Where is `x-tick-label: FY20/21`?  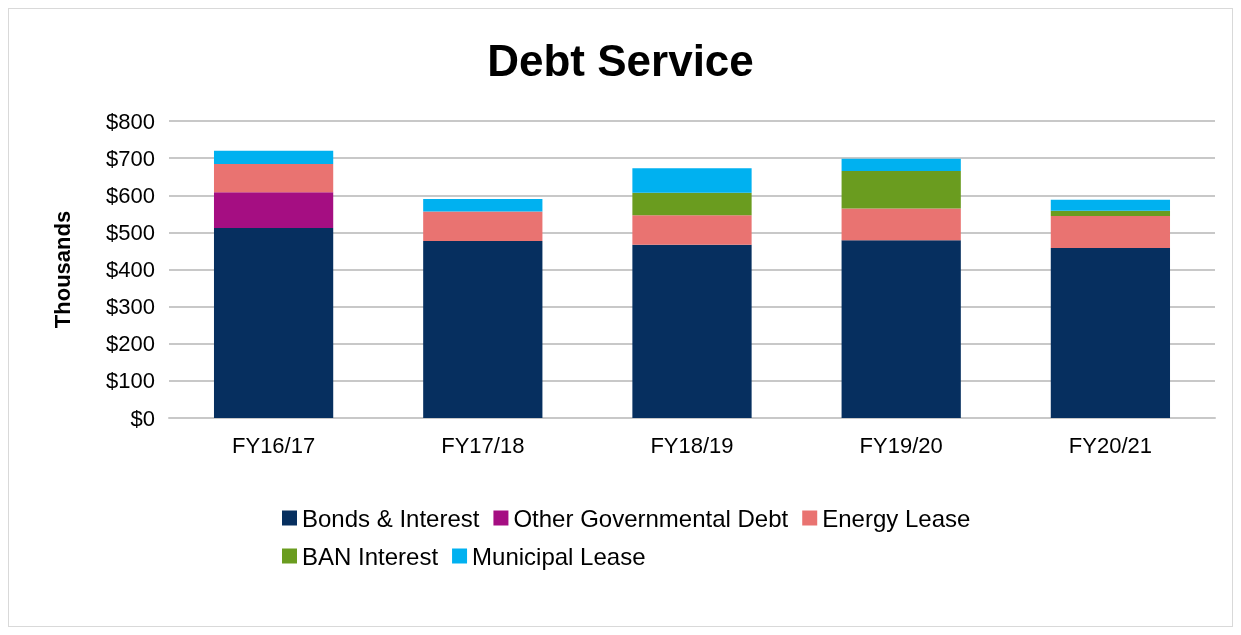 x-tick-label: FY20/21 is located at coordinates (1110, 445).